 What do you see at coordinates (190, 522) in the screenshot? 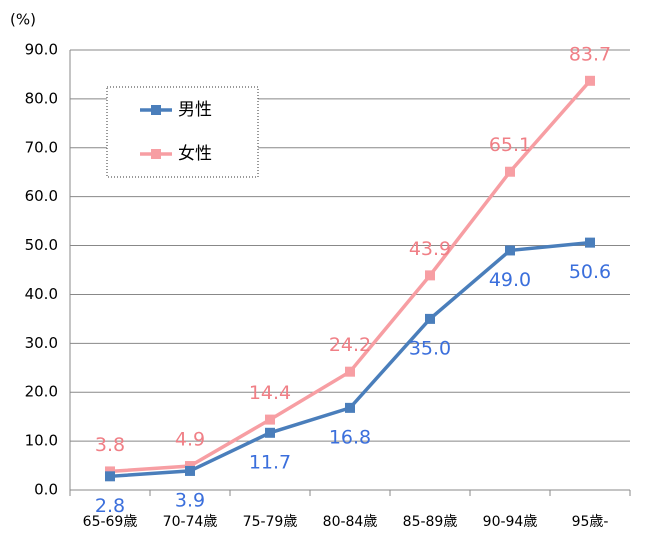
I see `x-tick-label: 70-74歳` at bounding box center [190, 522].